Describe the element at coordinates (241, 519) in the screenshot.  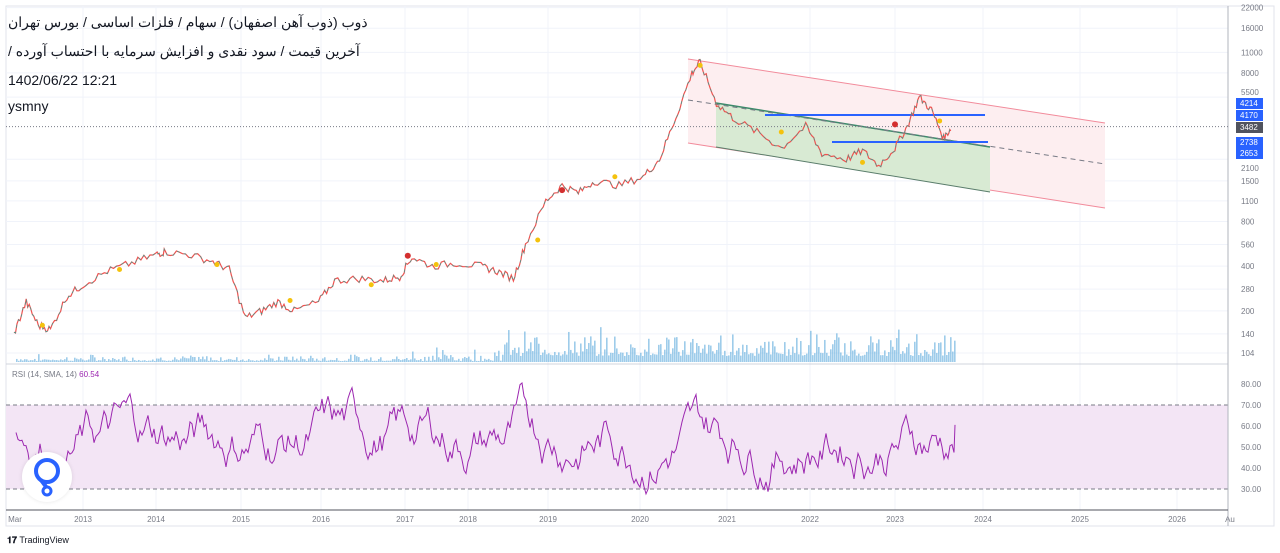
I see `x-tick-label: 2015` at that location.